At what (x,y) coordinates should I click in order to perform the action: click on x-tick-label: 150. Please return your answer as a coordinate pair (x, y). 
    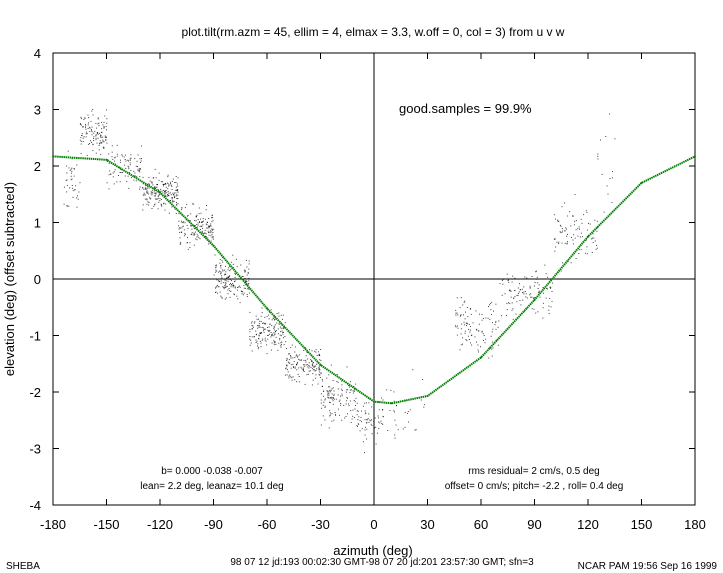
    Looking at the image, I should click on (642, 524).